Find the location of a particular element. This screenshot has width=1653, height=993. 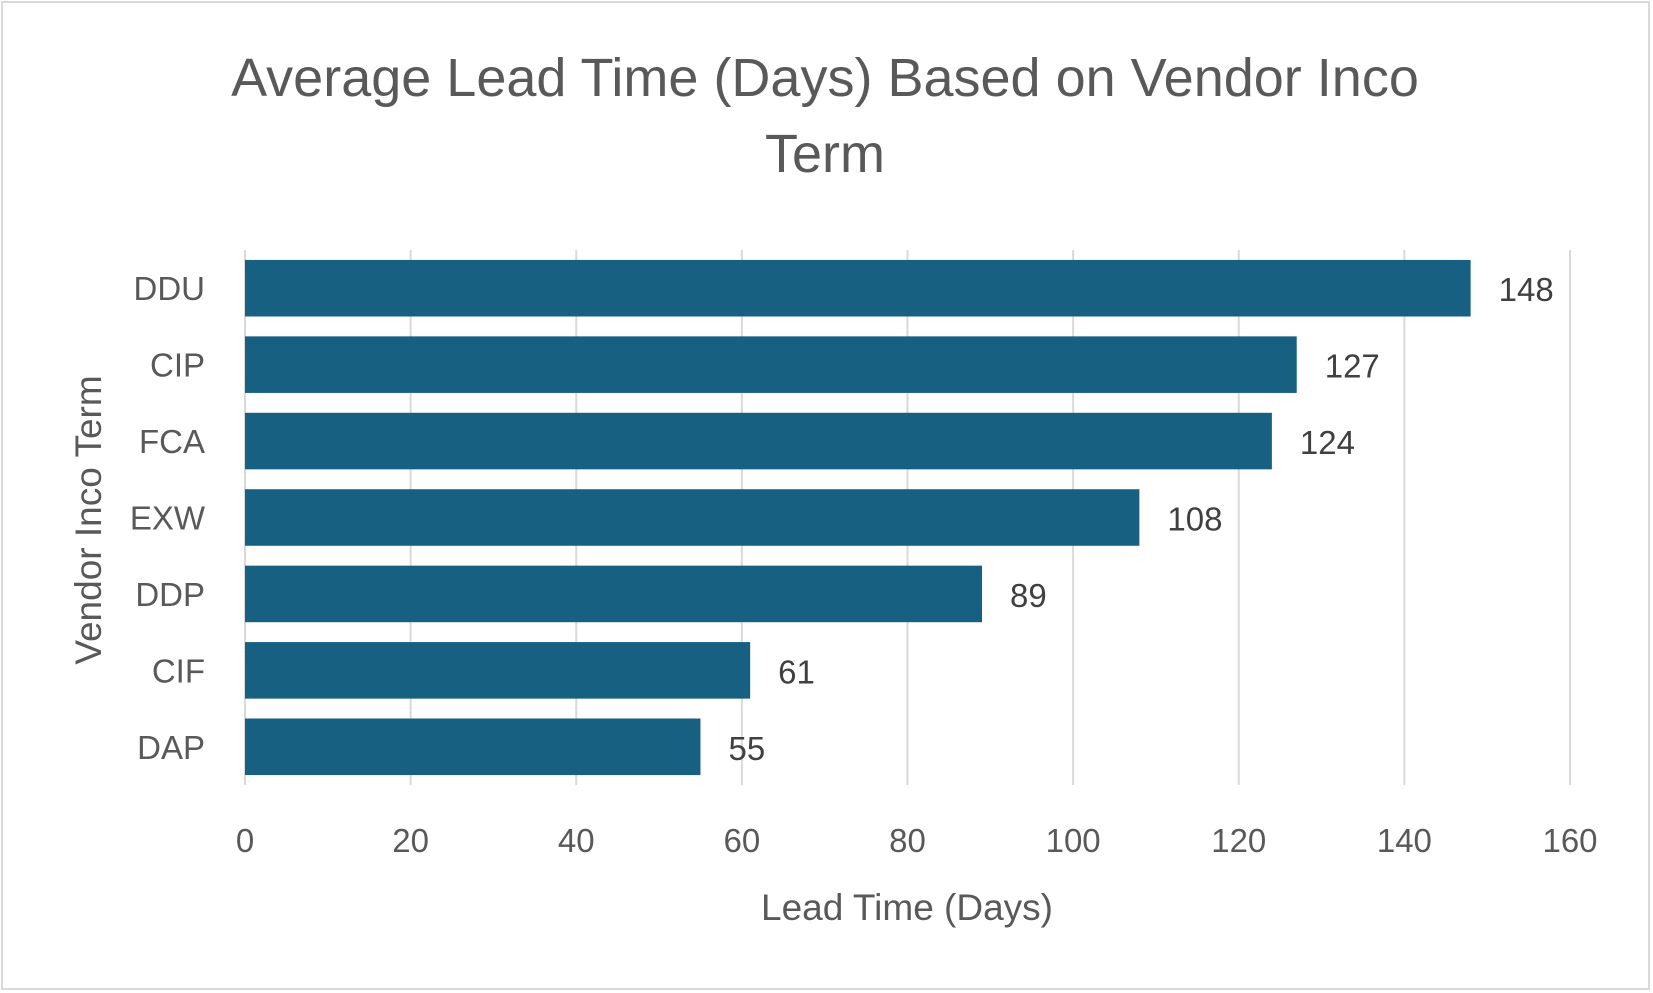

x-tick-labels: 0 20 40 60 80 100 120 140 160 is located at coordinates (917, 840).